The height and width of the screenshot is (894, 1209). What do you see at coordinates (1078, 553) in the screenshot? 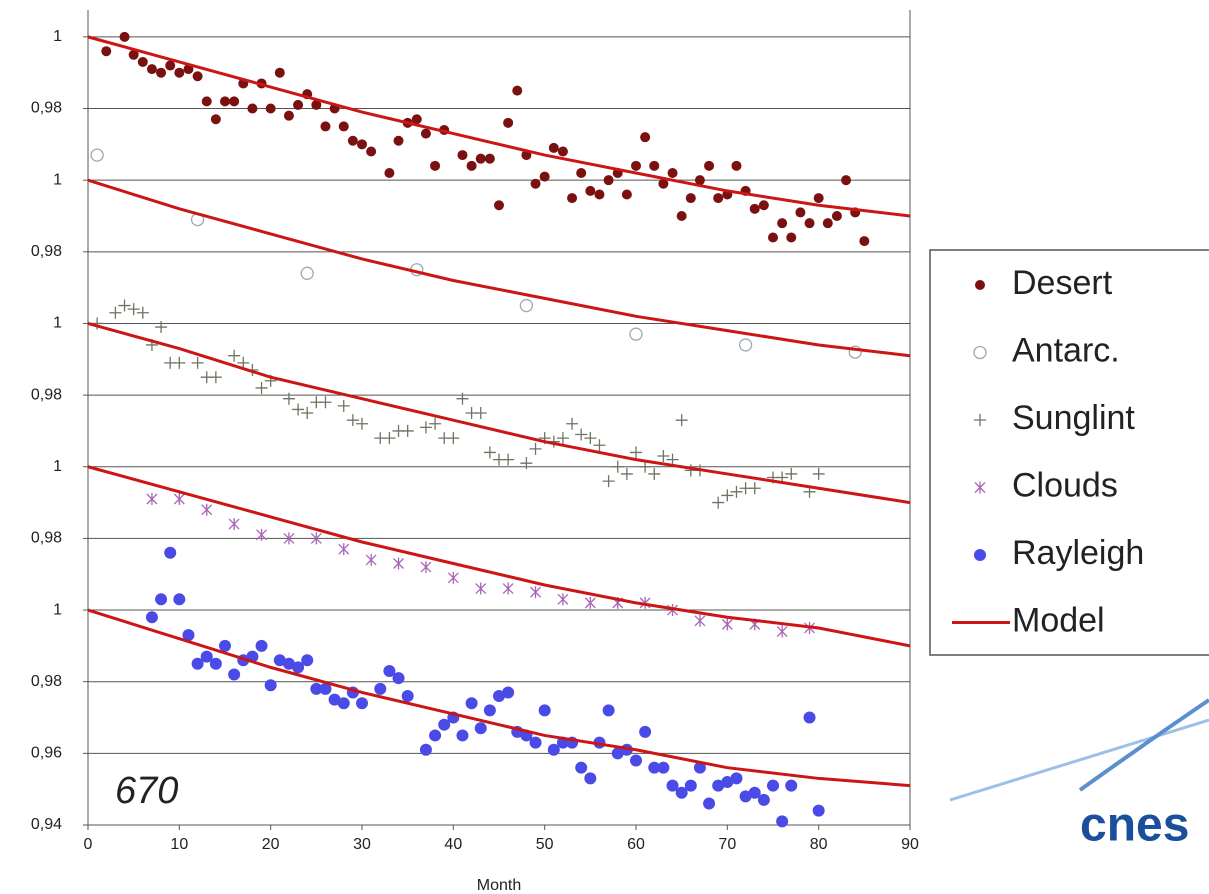
I see `legend-label: Rayleigh` at bounding box center [1078, 553].